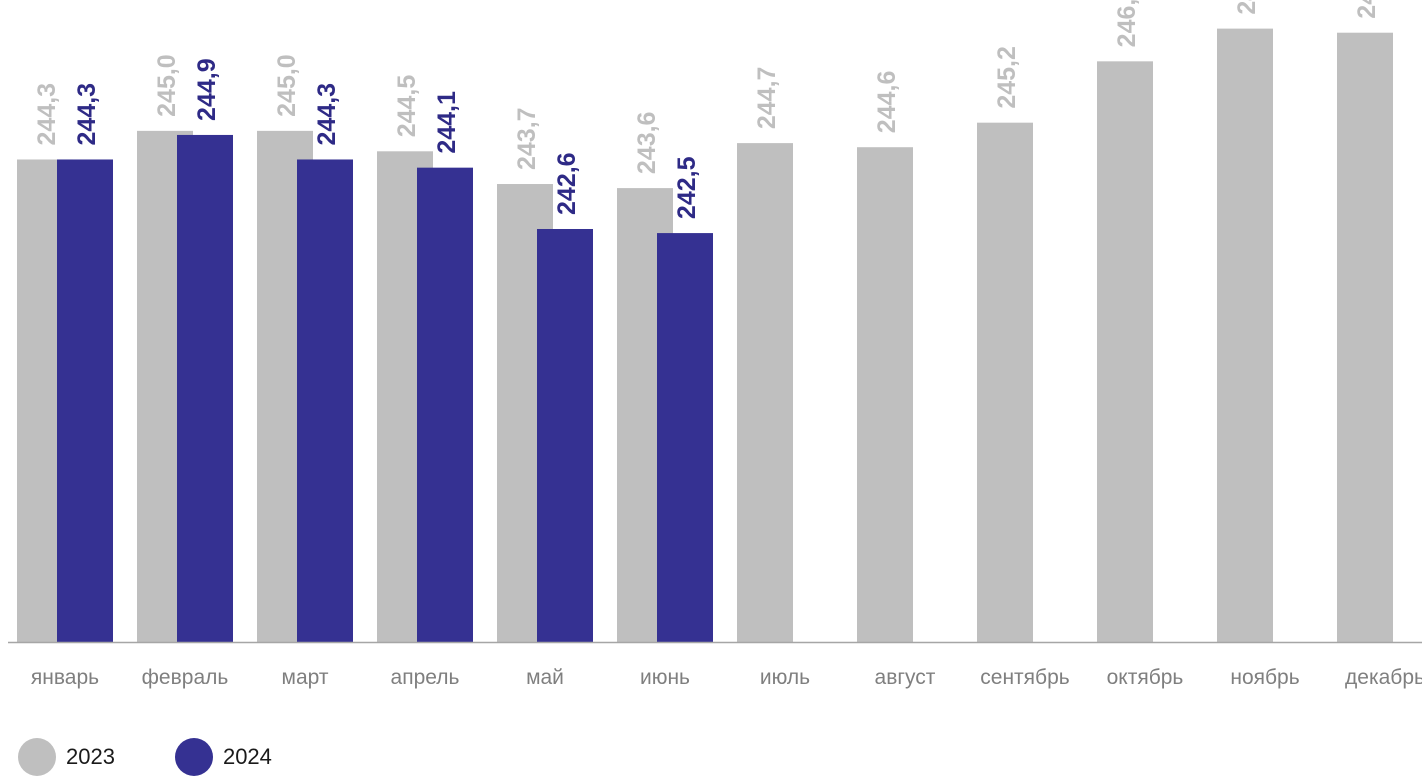 The height and width of the screenshot is (778, 1422). Describe the element at coordinates (905, 677) in the screenshot. I see `category-label-7: август` at that location.